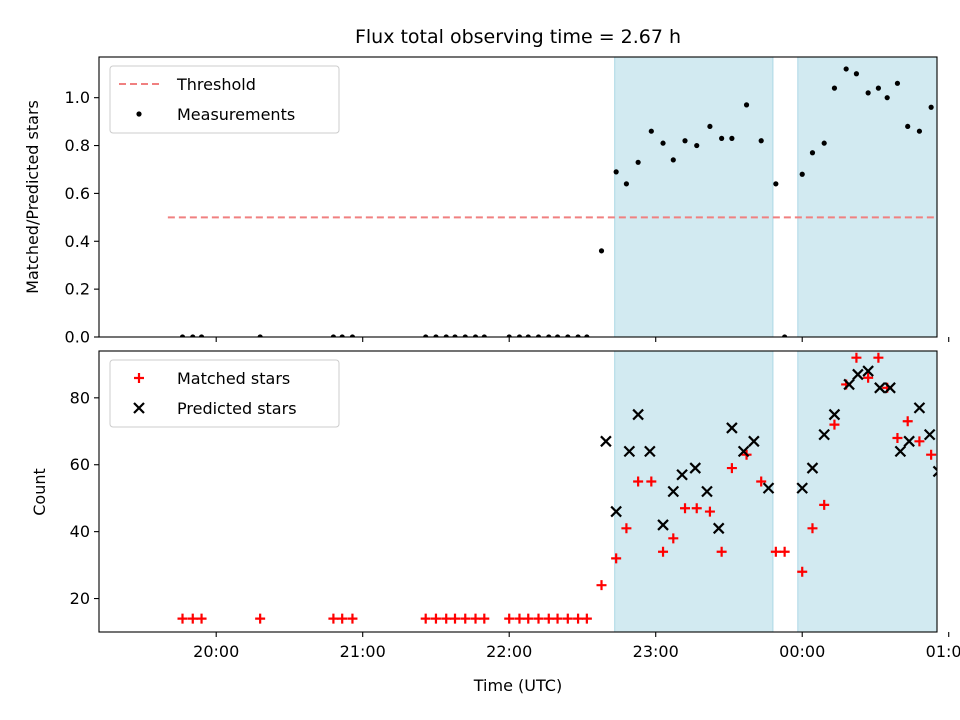 This screenshot has width=960, height=720. Describe the element at coordinates (39, 492) in the screenshot. I see `count-y-axis-label: Count` at that location.